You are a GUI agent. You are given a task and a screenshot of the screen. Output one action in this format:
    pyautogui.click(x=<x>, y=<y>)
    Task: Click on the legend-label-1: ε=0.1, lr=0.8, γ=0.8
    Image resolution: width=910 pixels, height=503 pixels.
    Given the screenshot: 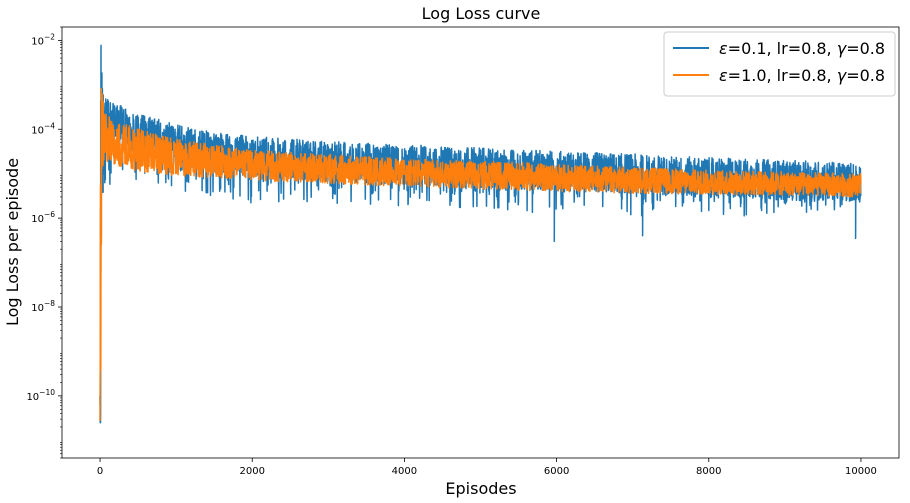 What is the action you would take?
    pyautogui.click(x=802, y=48)
    